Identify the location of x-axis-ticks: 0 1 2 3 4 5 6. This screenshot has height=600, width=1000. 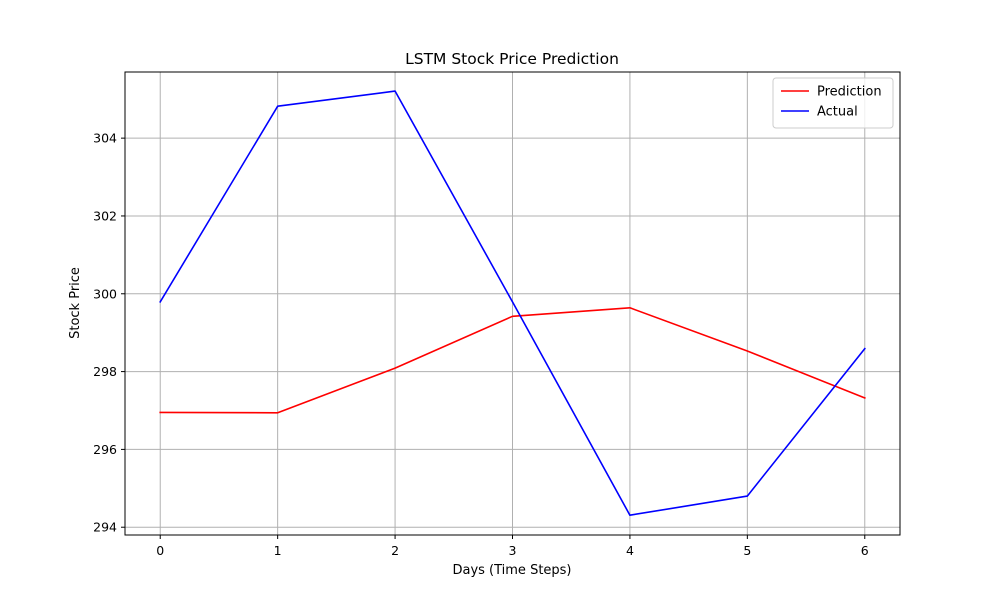
(512, 546).